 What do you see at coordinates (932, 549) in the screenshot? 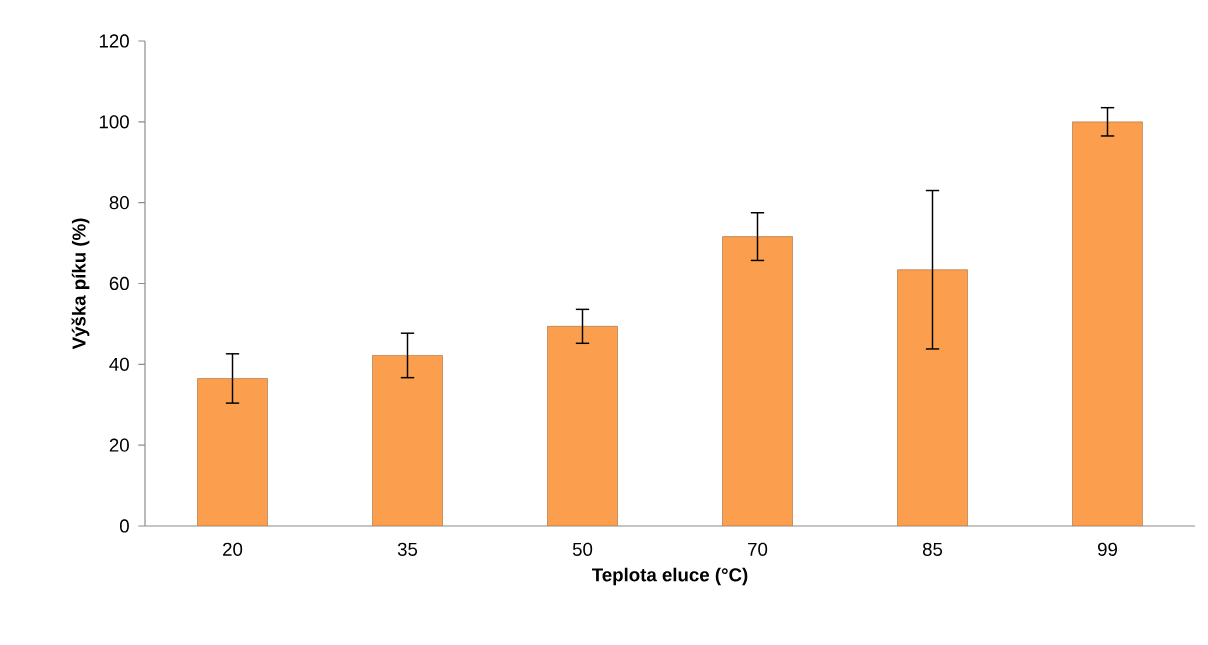
I see `x-tick-label: 85` at bounding box center [932, 549].